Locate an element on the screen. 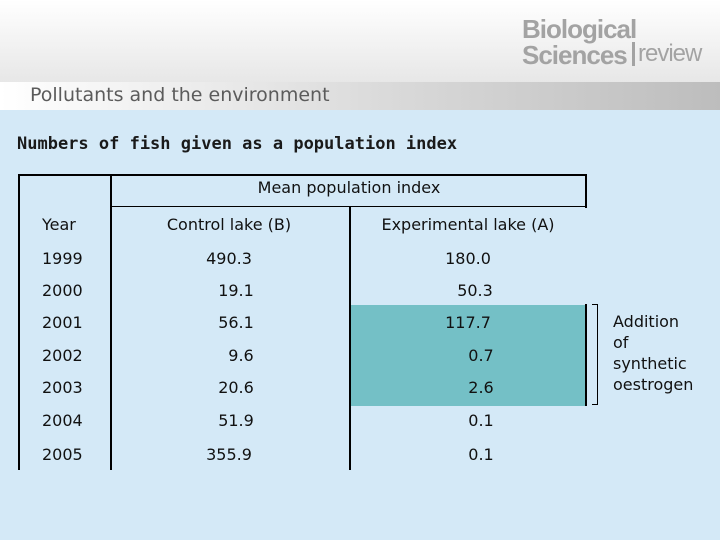 The image size is (720, 540). year-2000: 2000 is located at coordinates (62, 290).